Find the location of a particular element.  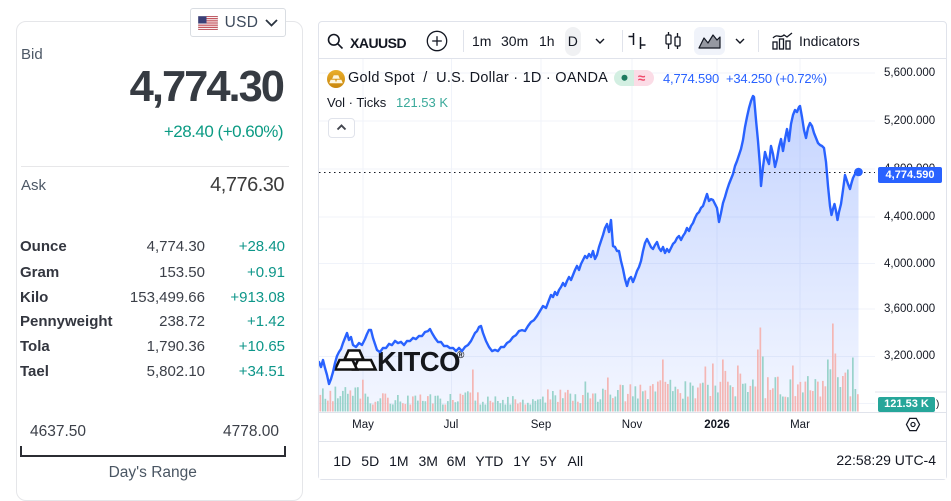

svg-text: KITCO is located at coordinates (418, 361).